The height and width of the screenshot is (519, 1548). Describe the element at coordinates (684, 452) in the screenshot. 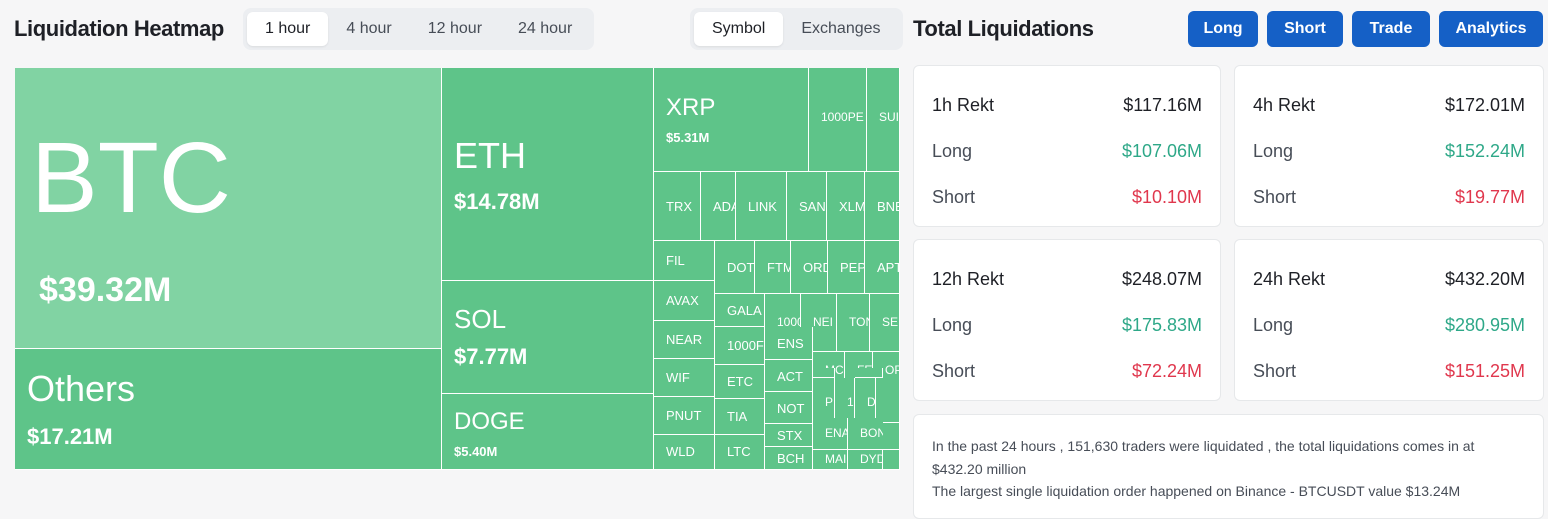

I see `heatmap-tile-wld: WLD` at that location.